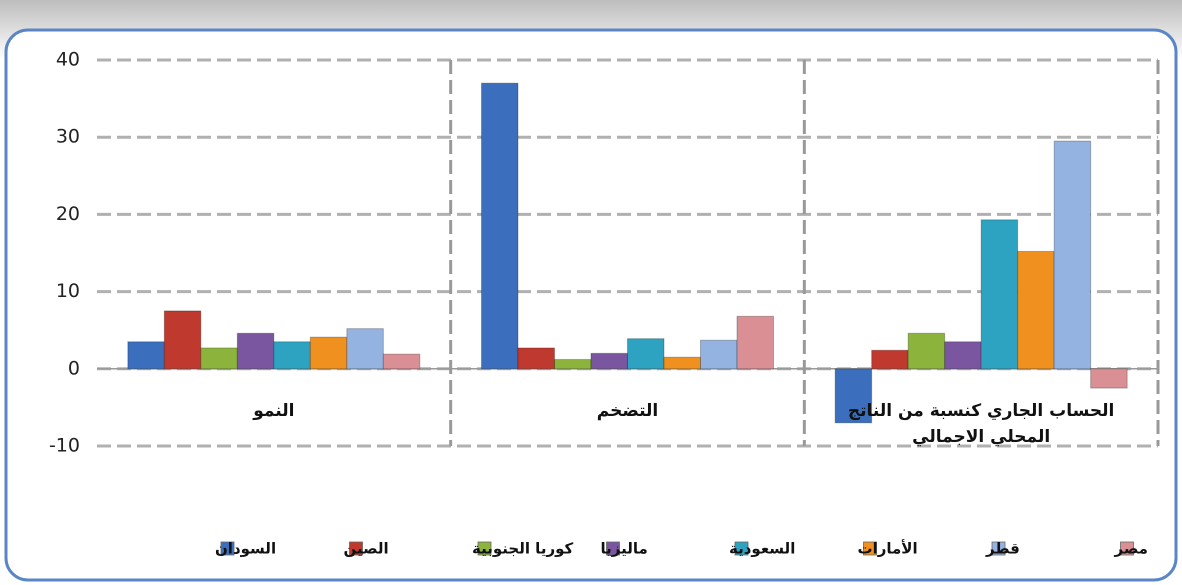 The image size is (1182, 585). Describe the element at coordinates (68, 291) in the screenshot. I see `y-tick-label: 10` at that location.